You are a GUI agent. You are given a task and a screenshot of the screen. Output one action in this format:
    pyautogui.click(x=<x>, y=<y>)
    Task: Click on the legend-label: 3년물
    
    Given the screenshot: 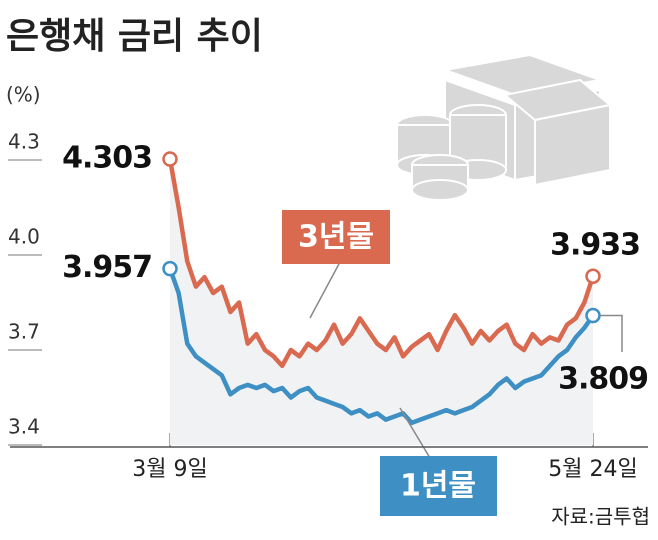 What is the action you would take?
    pyautogui.click(x=336, y=237)
    